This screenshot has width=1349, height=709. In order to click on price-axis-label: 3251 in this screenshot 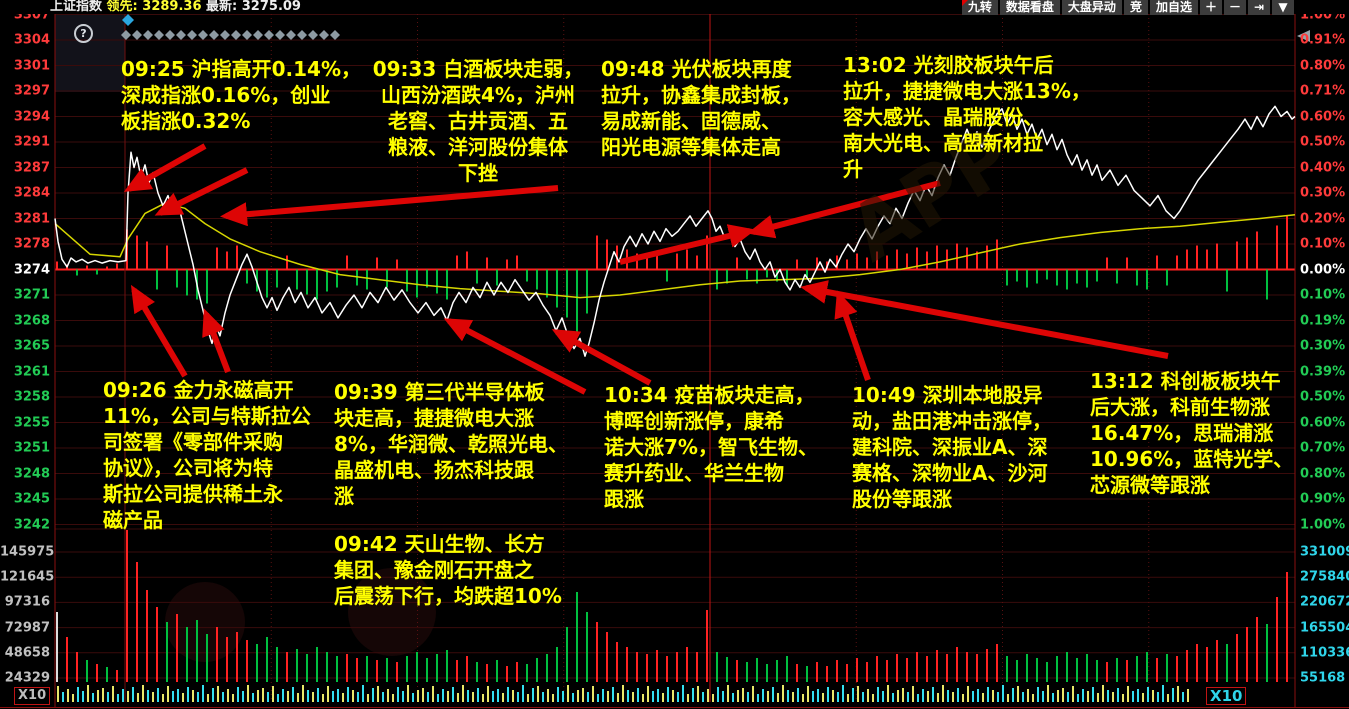, I will do `click(31, 448)`.